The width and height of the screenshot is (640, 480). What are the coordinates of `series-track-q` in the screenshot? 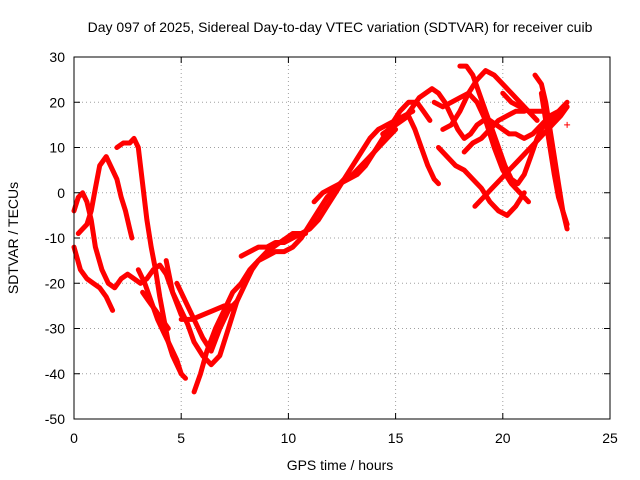 It's located at (490, 100).